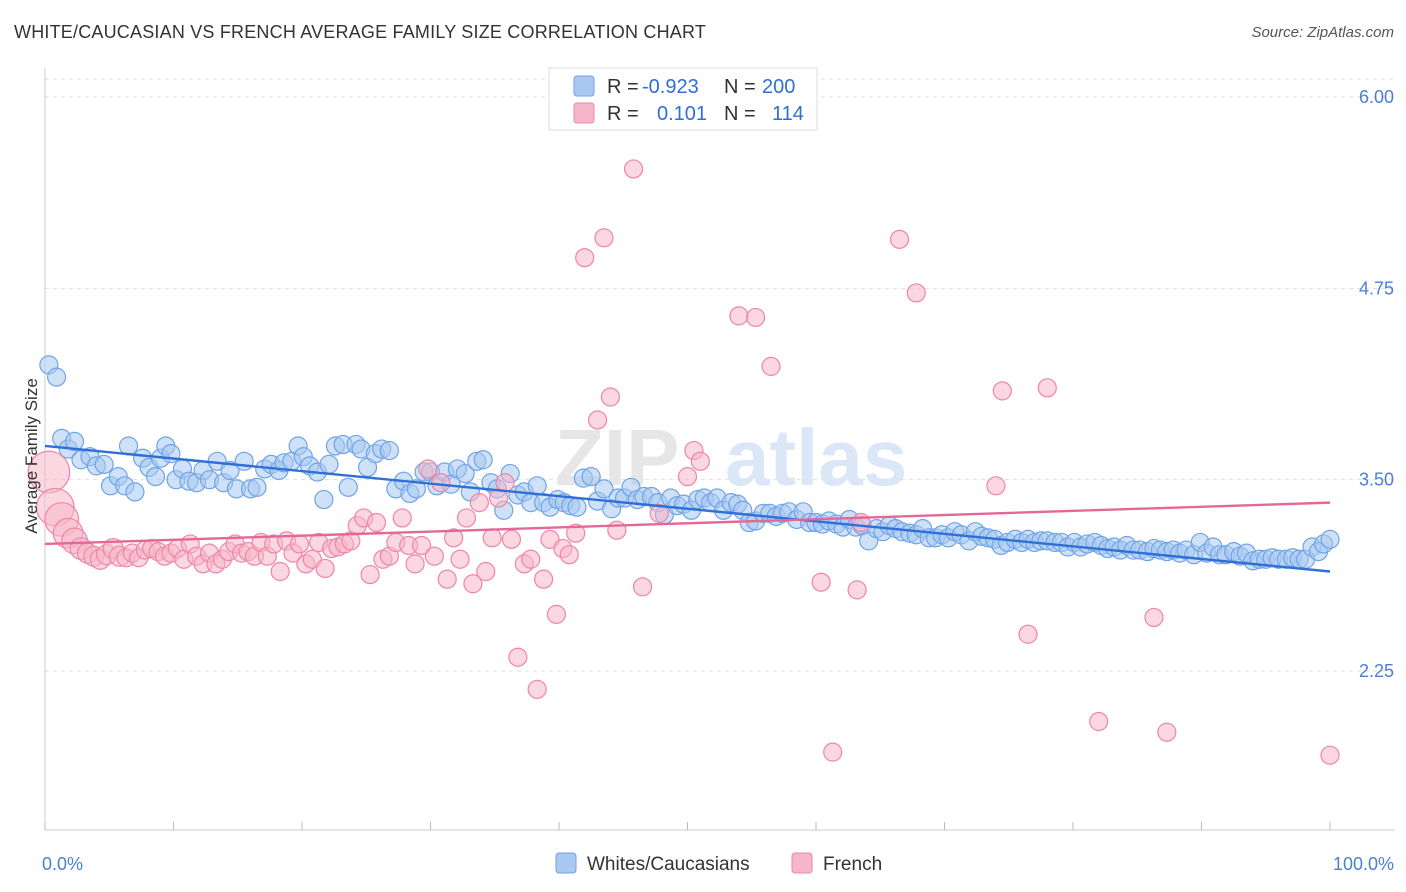 The width and height of the screenshot is (1406, 892). I want to click on y-tick-label: 3.50, so click(1376, 480).